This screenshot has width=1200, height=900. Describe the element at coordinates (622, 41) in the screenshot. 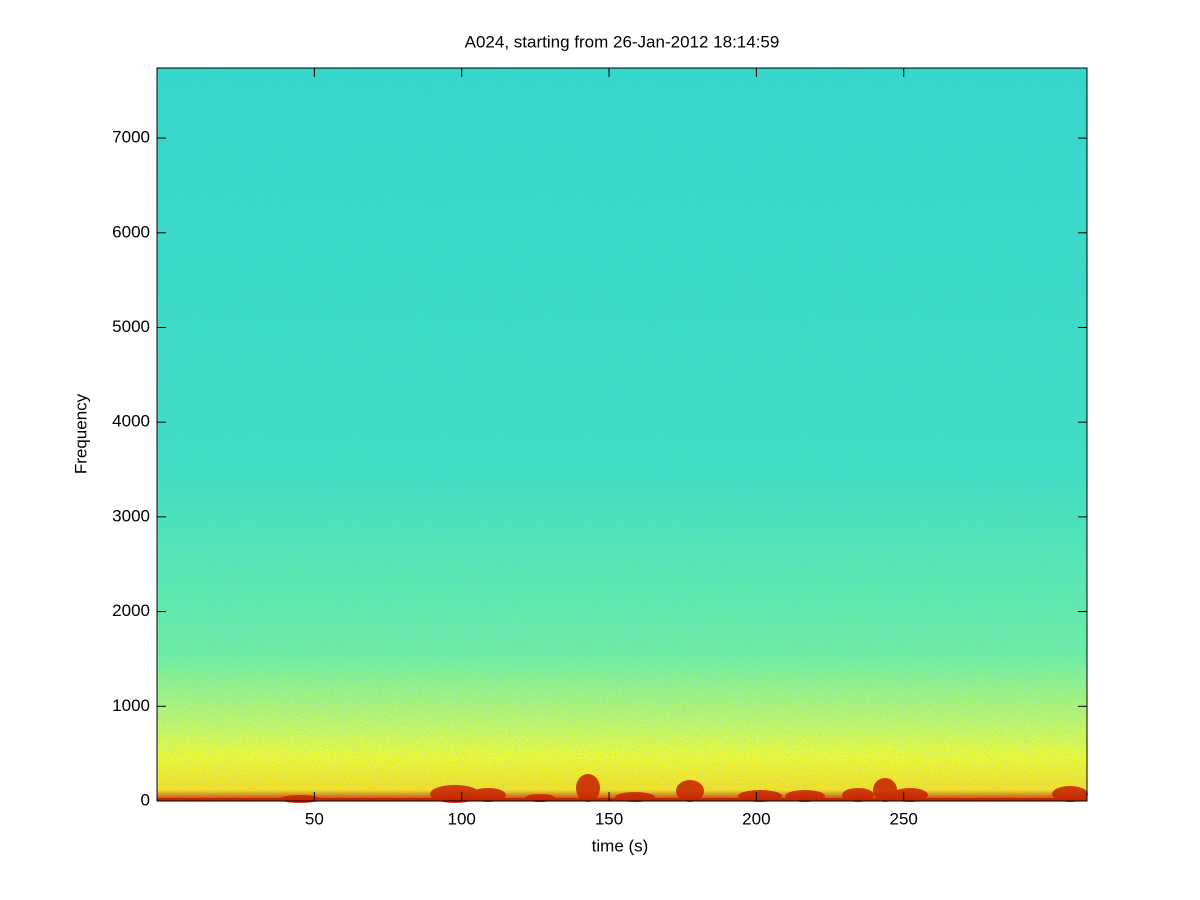

I see `chart-title: A024, starting from 26-Jan-2012 18:14:59` at that location.